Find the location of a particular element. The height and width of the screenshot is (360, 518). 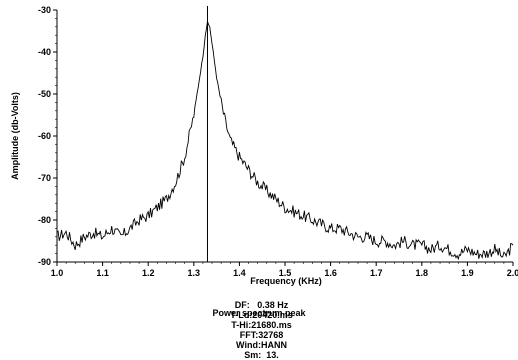

df-readout: DF: 0.38 Hz is located at coordinates (261, 305).